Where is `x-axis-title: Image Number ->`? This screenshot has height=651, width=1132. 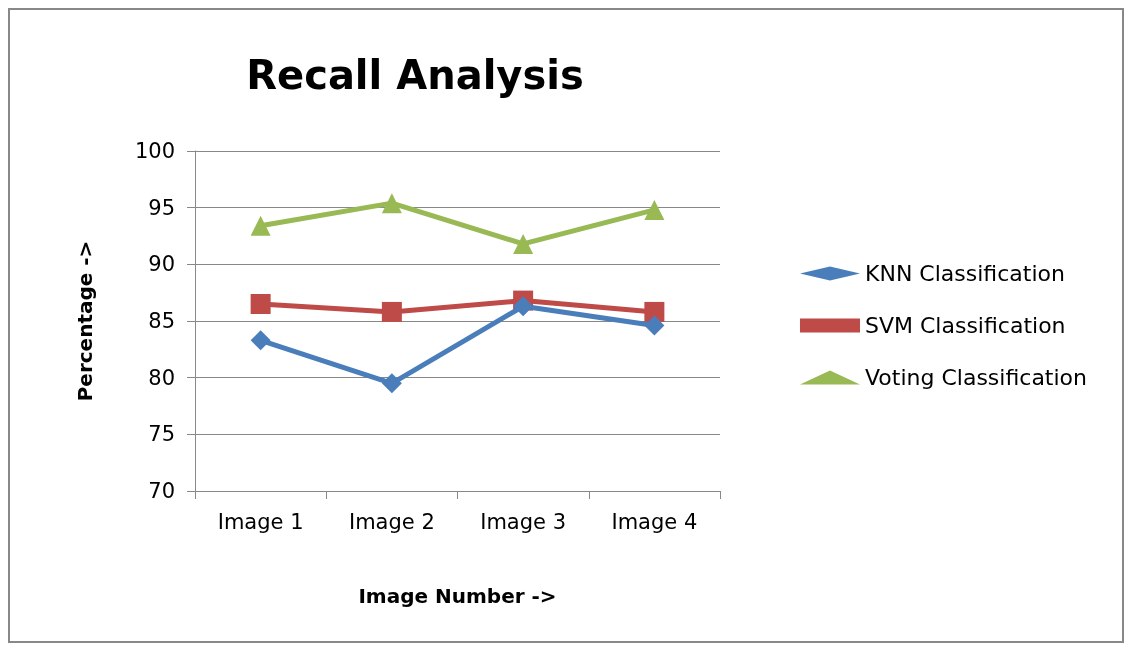 x-axis-title: Image Number -> is located at coordinates (457, 596).